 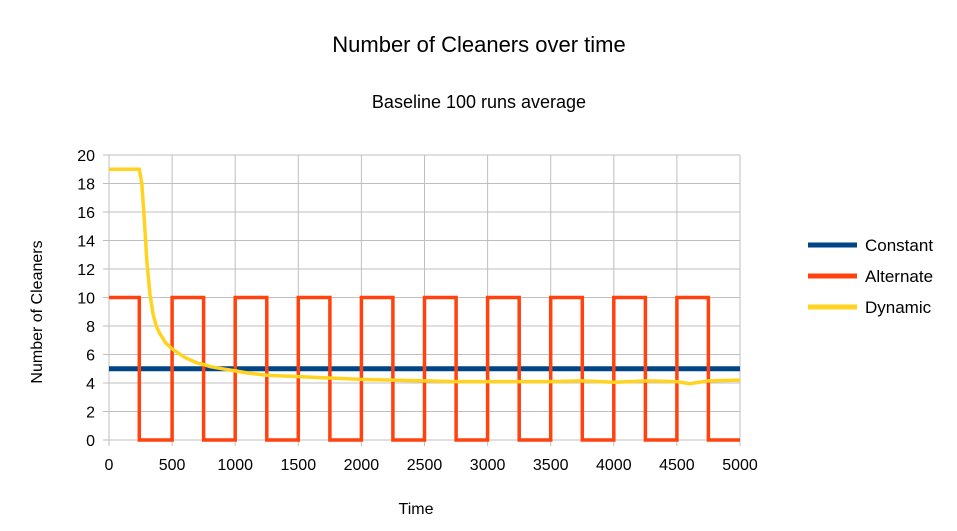 I want to click on chart-subtitle: Baseline 100 runs average, so click(x=479, y=102).